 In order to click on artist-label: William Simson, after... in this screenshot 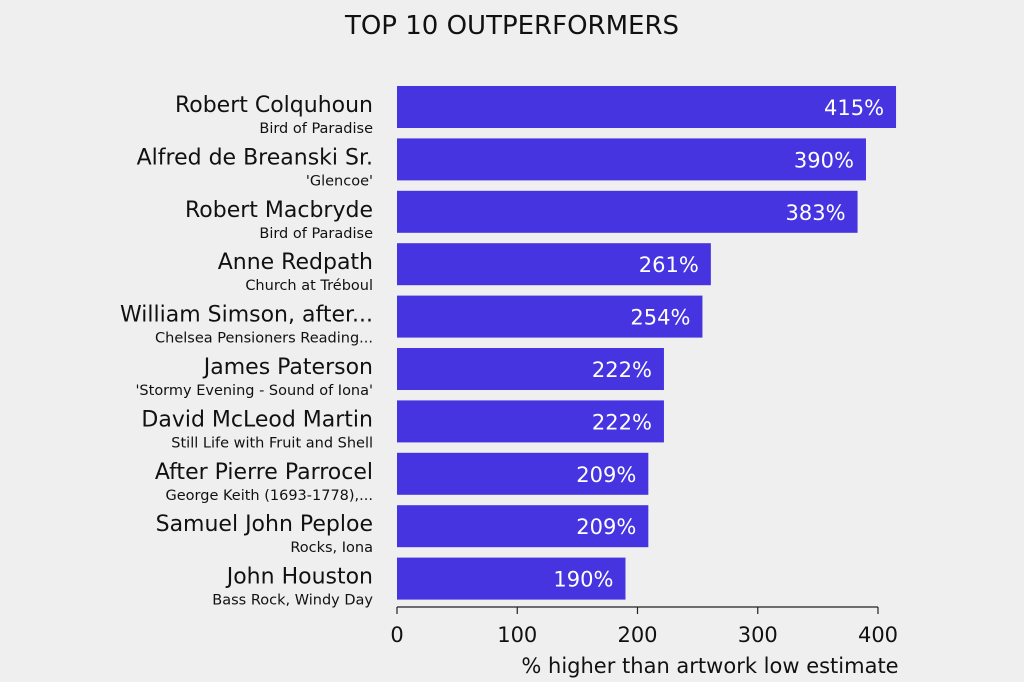, I will do `click(246, 315)`.